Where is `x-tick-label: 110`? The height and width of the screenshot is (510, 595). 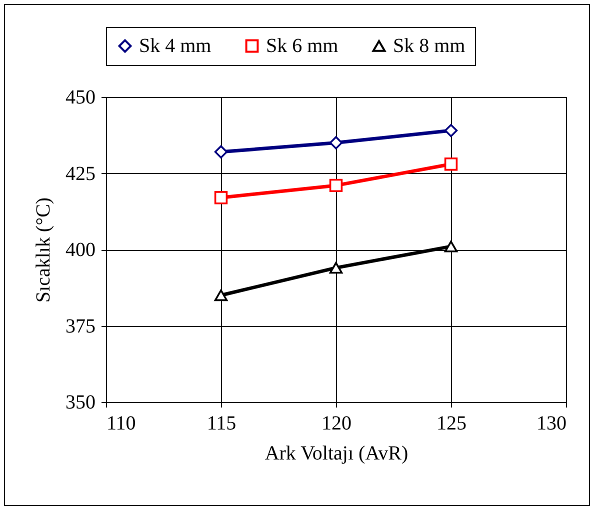
x-tick-label: 110 is located at coordinates (121, 423).